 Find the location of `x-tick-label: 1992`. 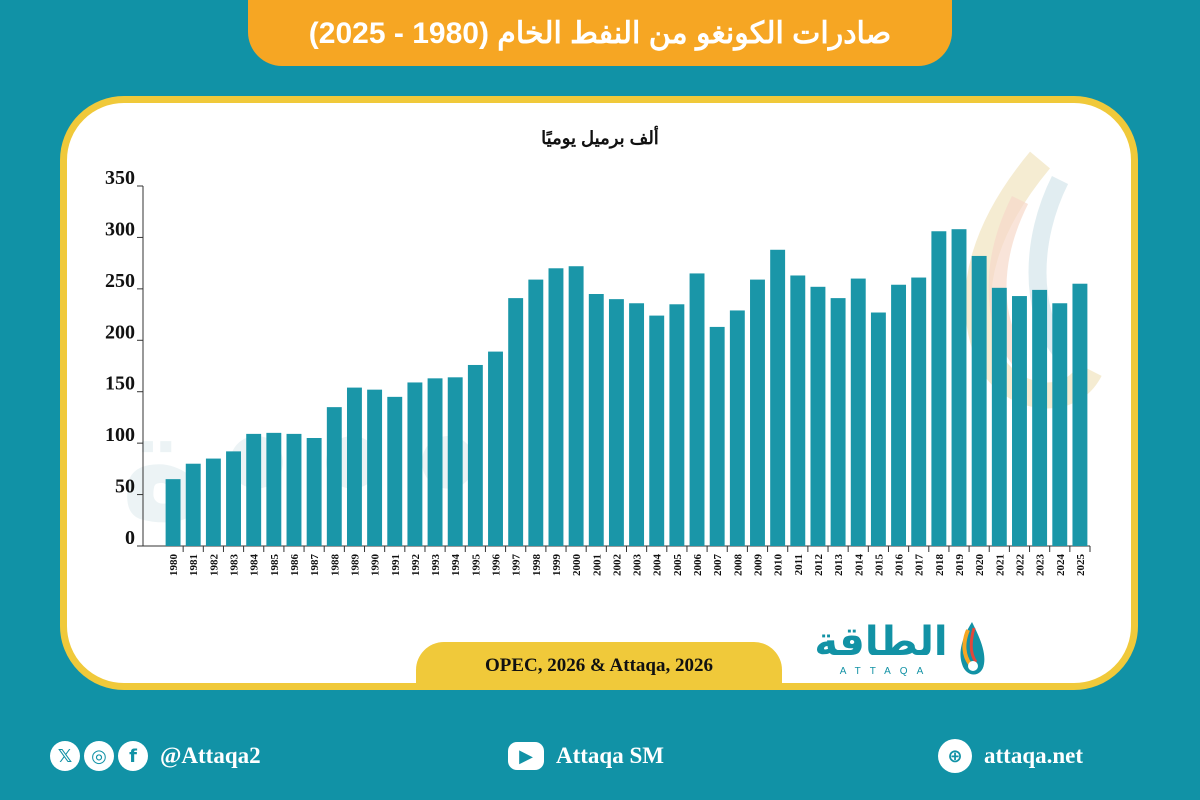

x-tick-label: 1992 is located at coordinates (416, 565).